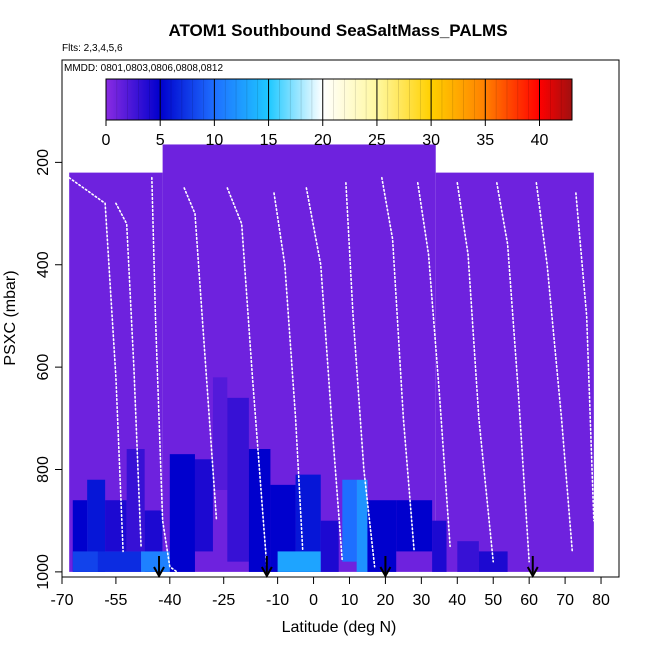 This screenshot has width=650, height=650. What do you see at coordinates (485, 140) in the screenshot?
I see `colorbar-tick-label: 35` at bounding box center [485, 140].